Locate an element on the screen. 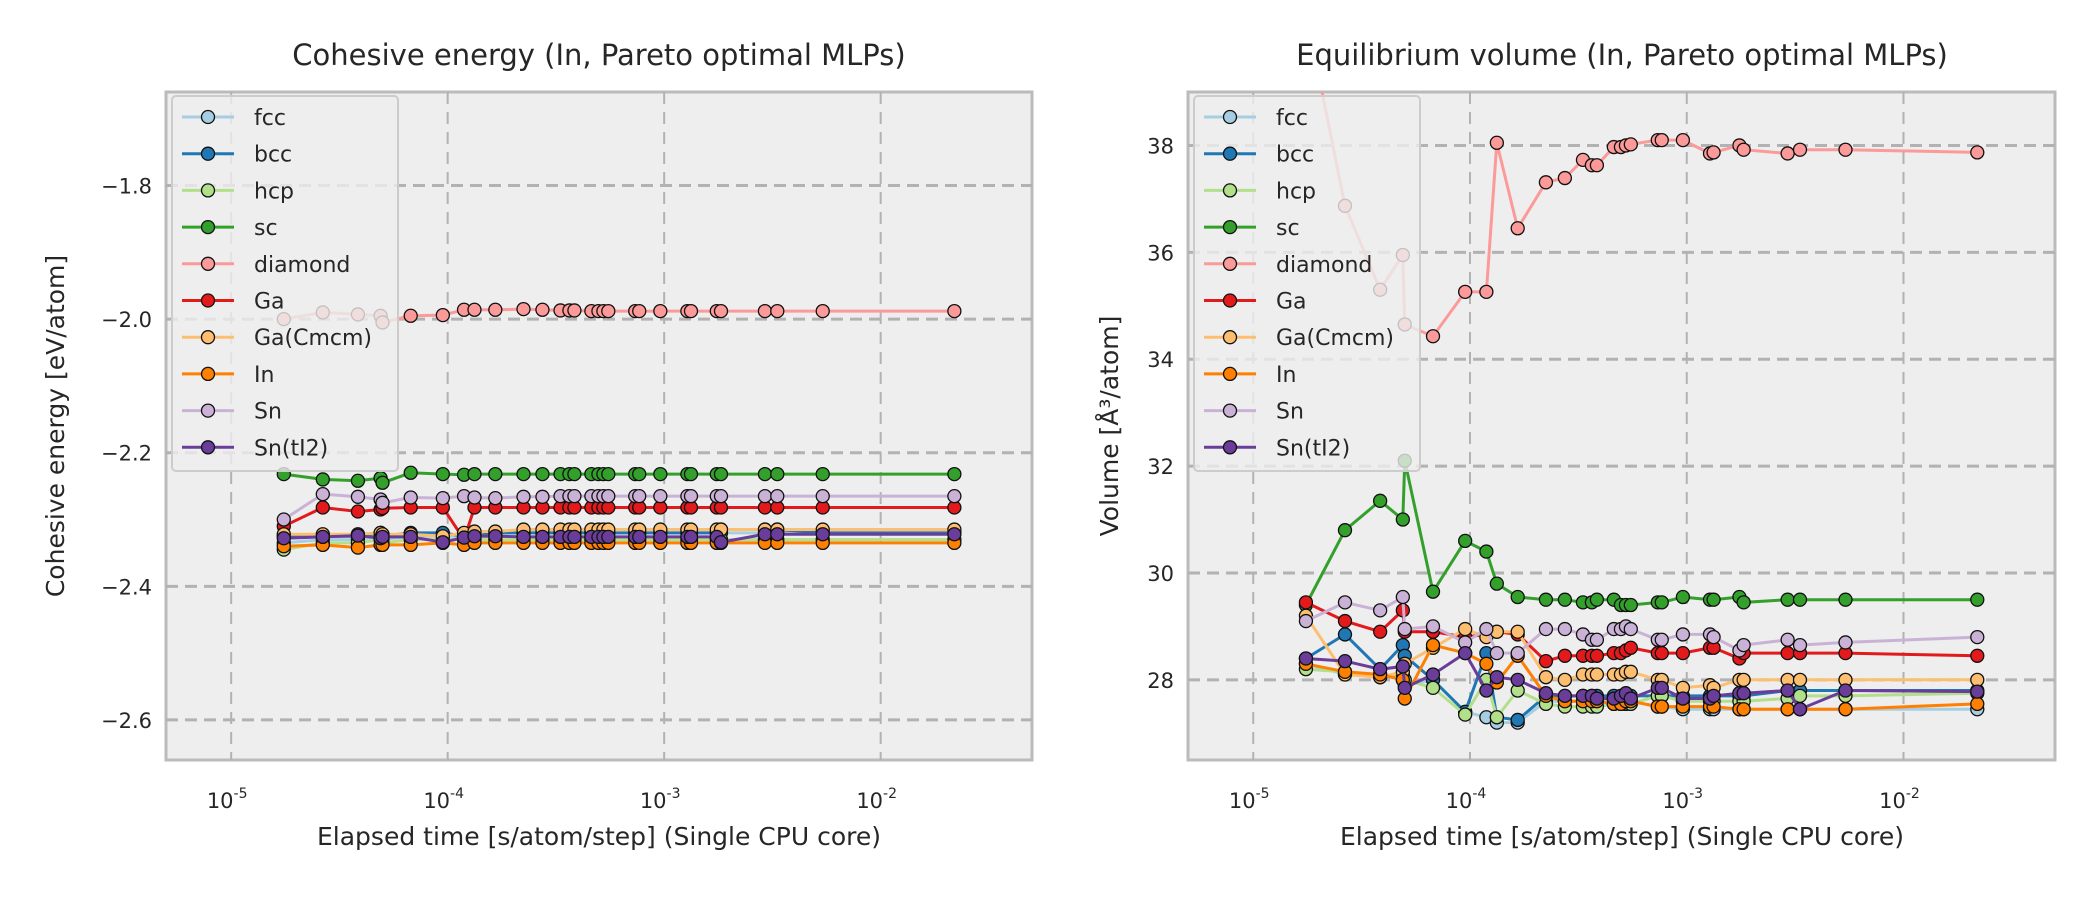 This screenshot has width=2100, height=900. legend-item: In is located at coordinates (1250, 375).